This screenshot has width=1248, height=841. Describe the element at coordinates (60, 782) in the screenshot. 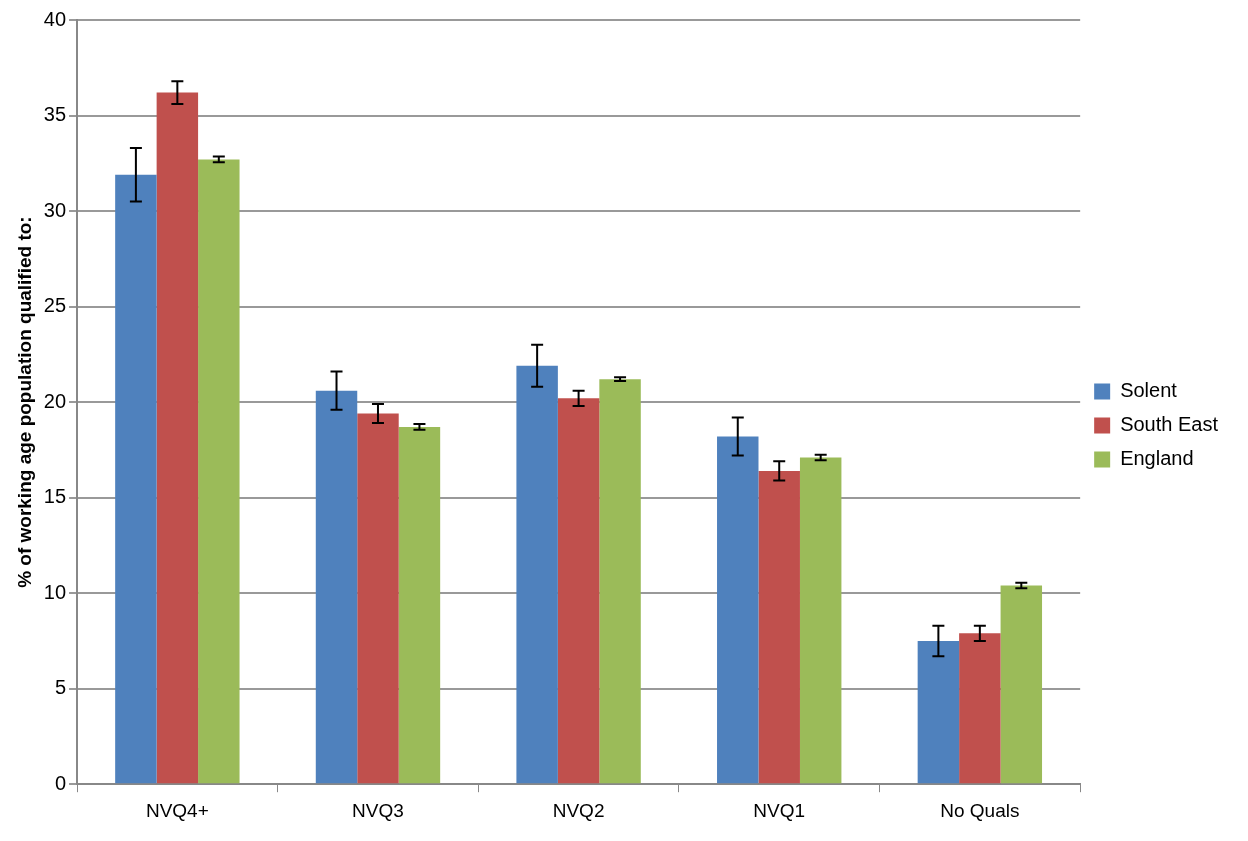

I see `y-tick-label: 0` at that location.